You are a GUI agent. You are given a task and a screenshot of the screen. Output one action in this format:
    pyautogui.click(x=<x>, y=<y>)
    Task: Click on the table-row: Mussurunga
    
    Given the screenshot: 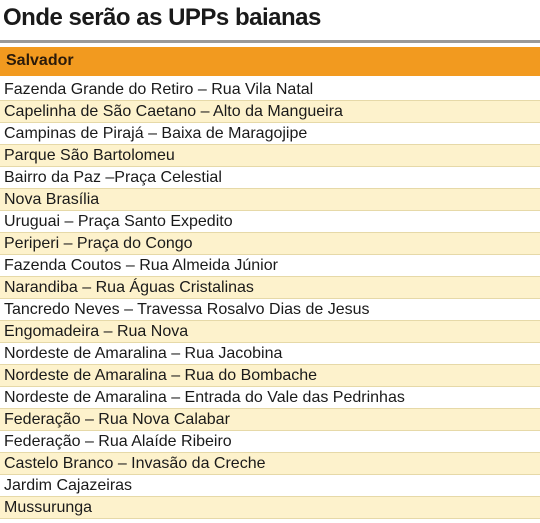 What is the action you would take?
    pyautogui.click(x=270, y=508)
    